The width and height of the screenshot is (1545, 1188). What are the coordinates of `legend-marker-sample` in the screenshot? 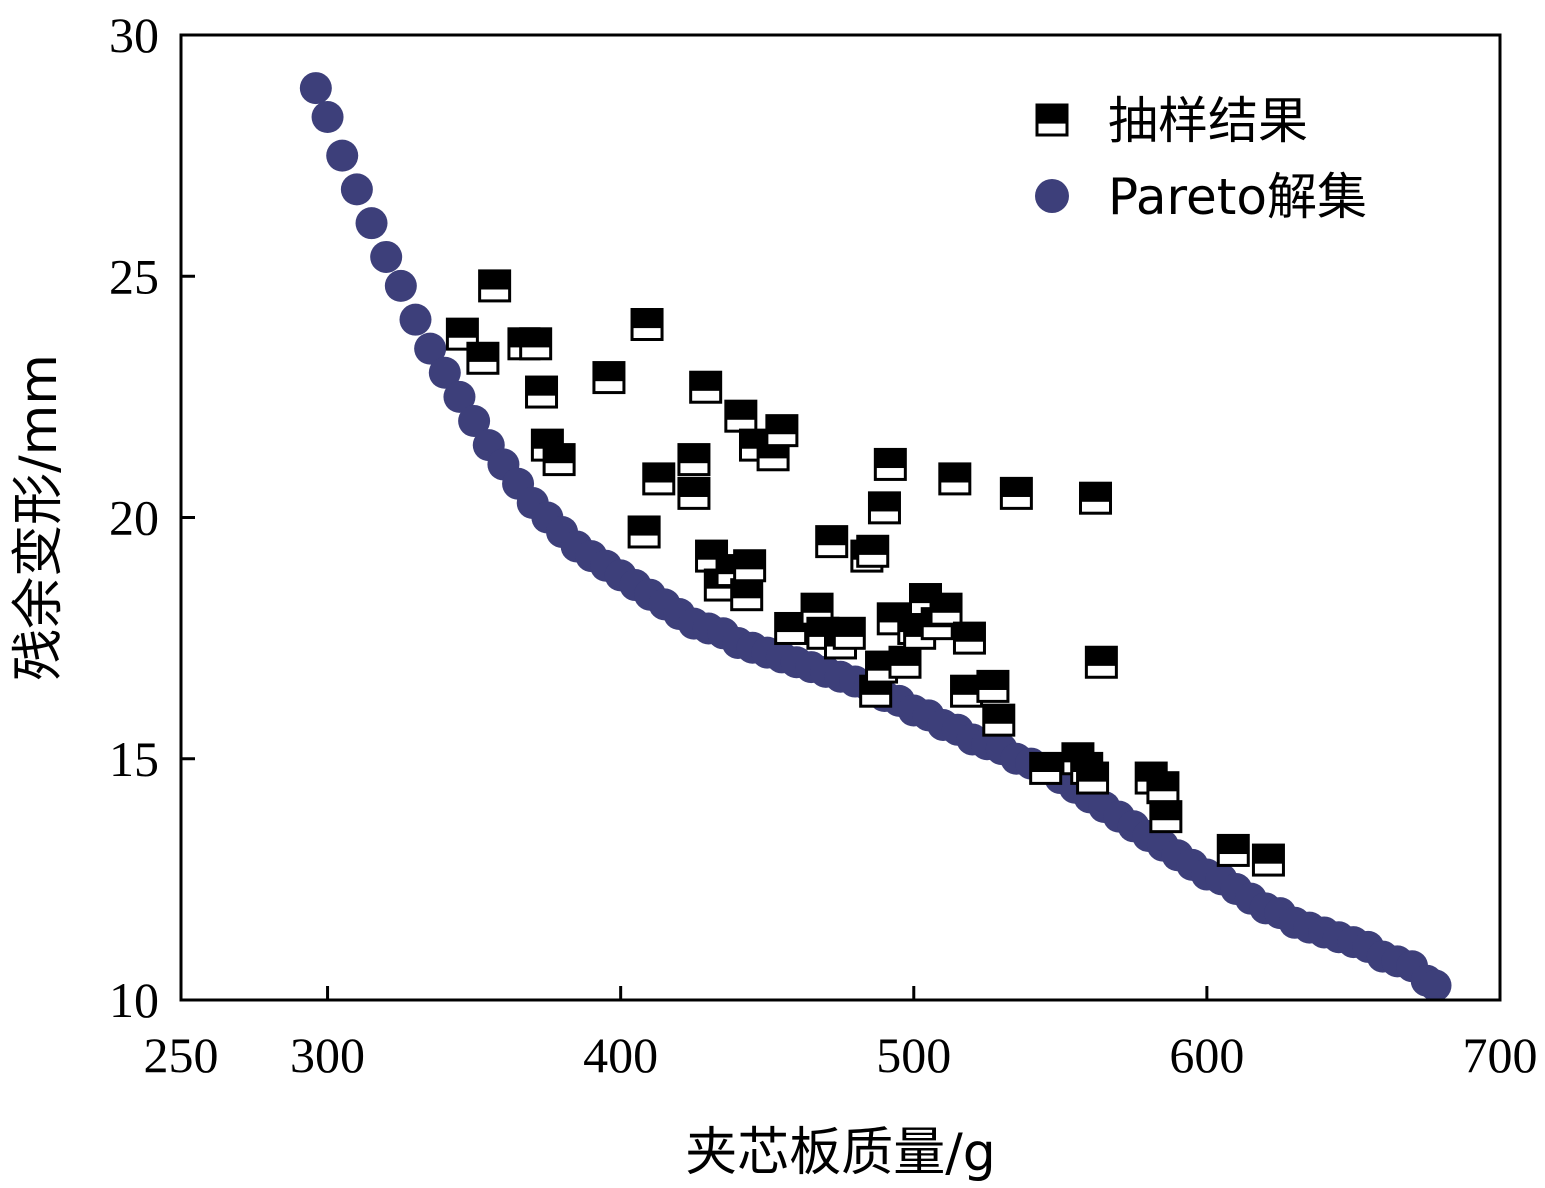 It's located at (1052, 120).